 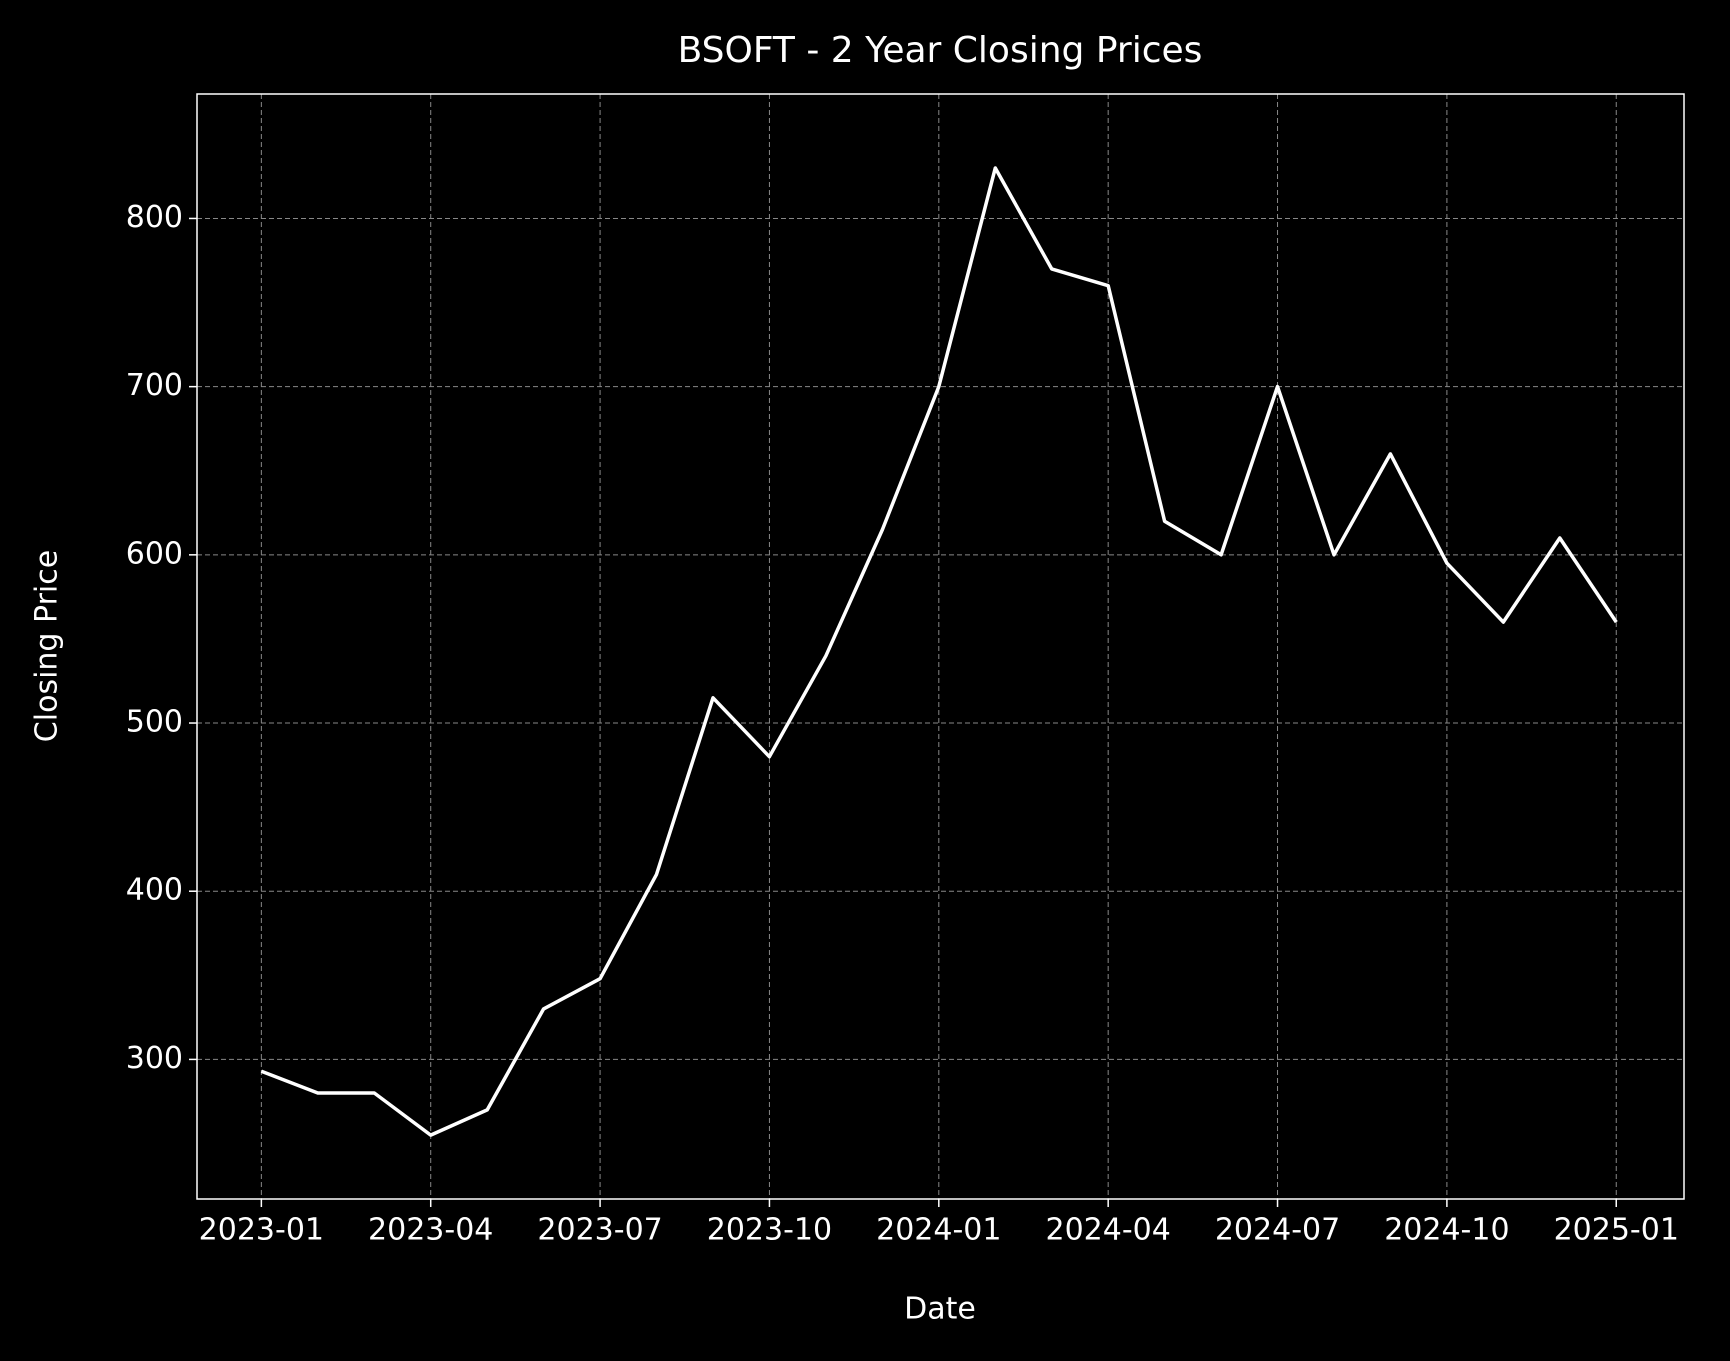 What do you see at coordinates (938, 1230) in the screenshot?
I see `x-tick-label: 2024-01` at bounding box center [938, 1230].